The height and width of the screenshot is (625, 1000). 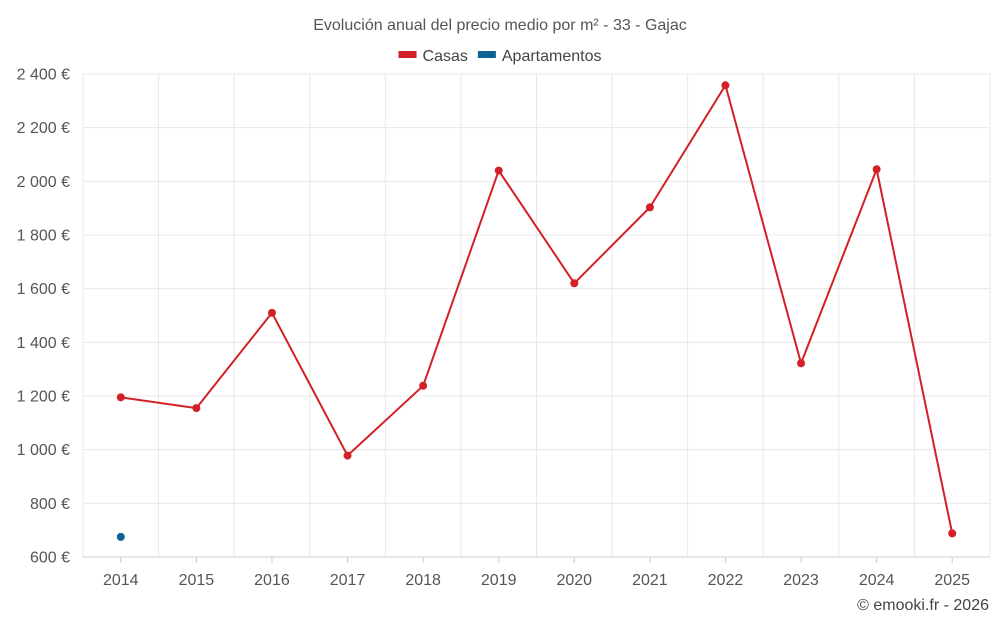 What do you see at coordinates (43, 343) in the screenshot?
I see `y-tick-label: 1 400 €` at bounding box center [43, 343].